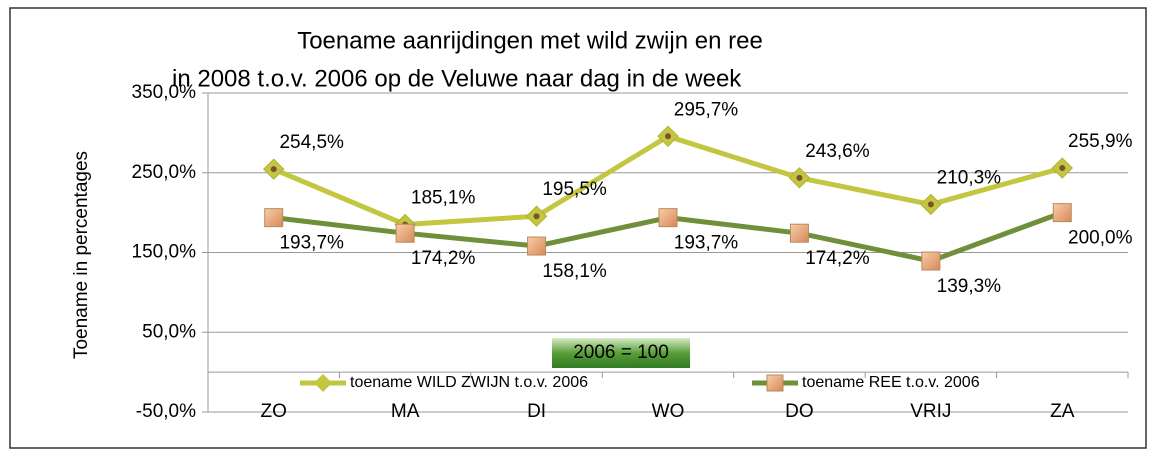 The height and width of the screenshot is (456, 1156). What do you see at coordinates (311, 142) in the screenshot?
I see `data-label: 254,5%` at bounding box center [311, 142].